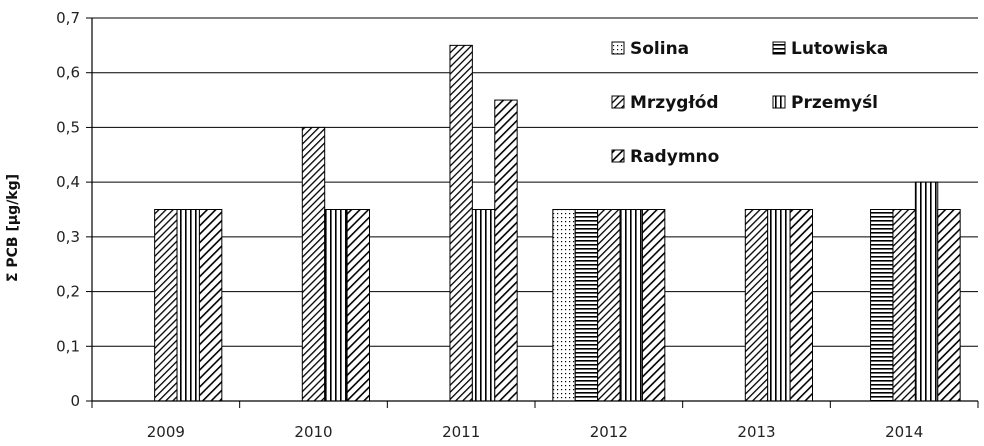  What do you see at coordinates (461, 223) in the screenshot?
I see `bar-mrzygłód-2011` at bounding box center [461, 223].